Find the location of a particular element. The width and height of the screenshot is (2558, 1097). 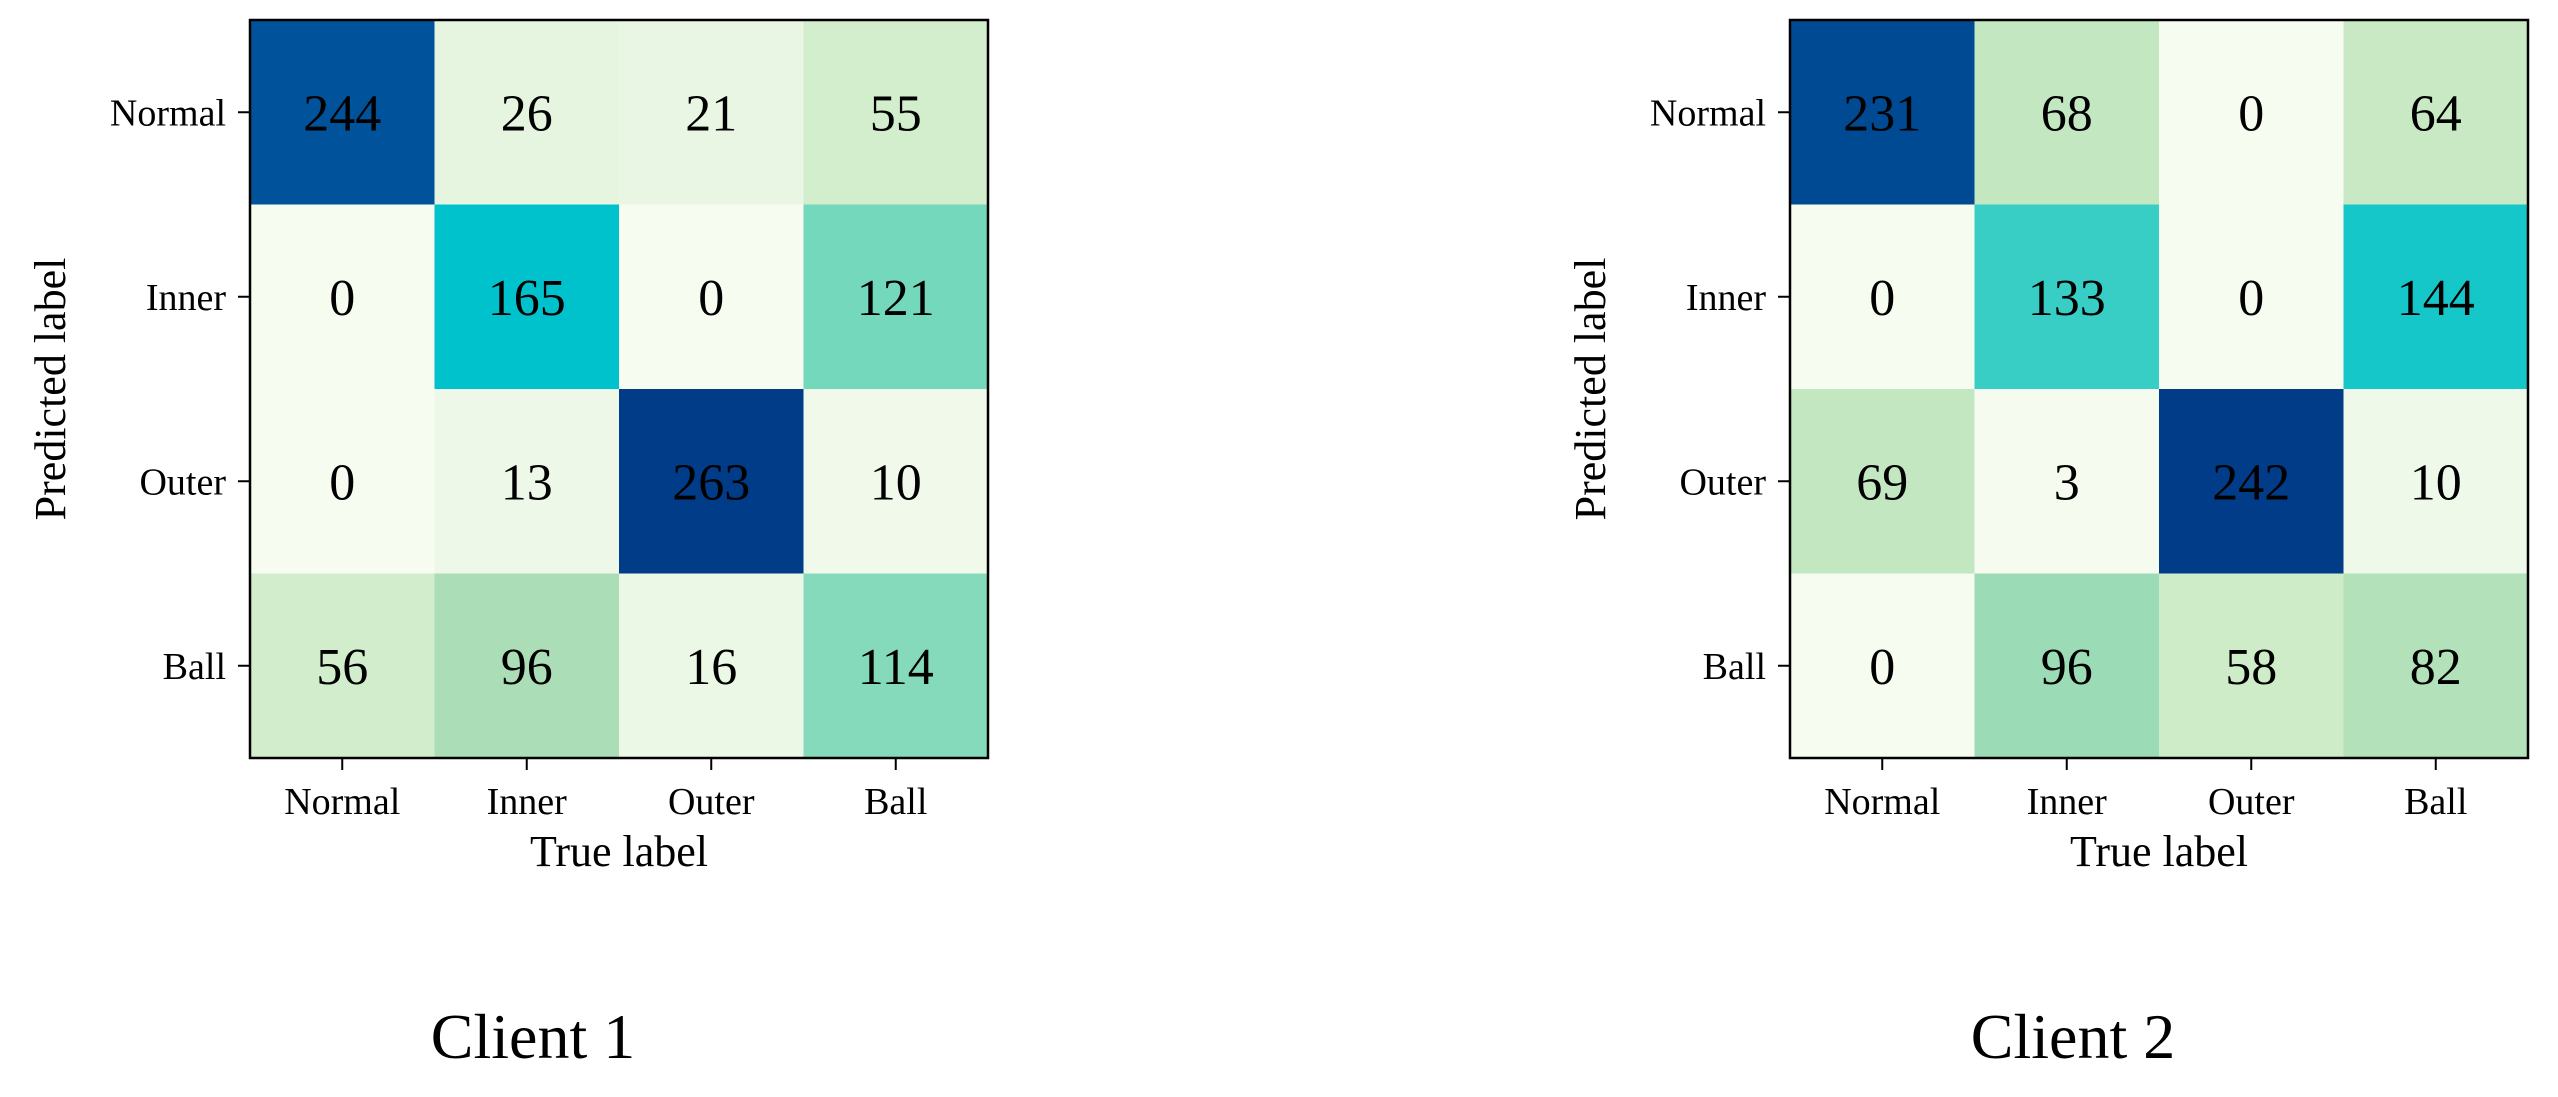

cm1-value-r2-c1: 13 is located at coordinates (527, 482).